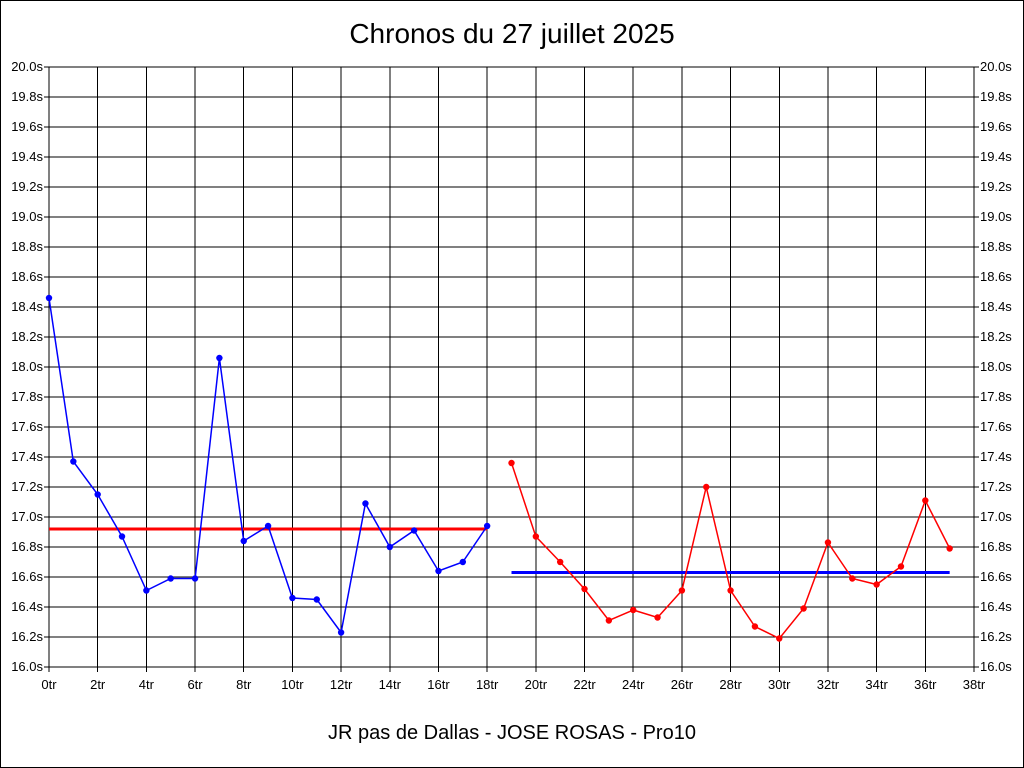  What do you see at coordinates (487, 684) in the screenshot?
I see `x-tick-label: 18tr` at bounding box center [487, 684].